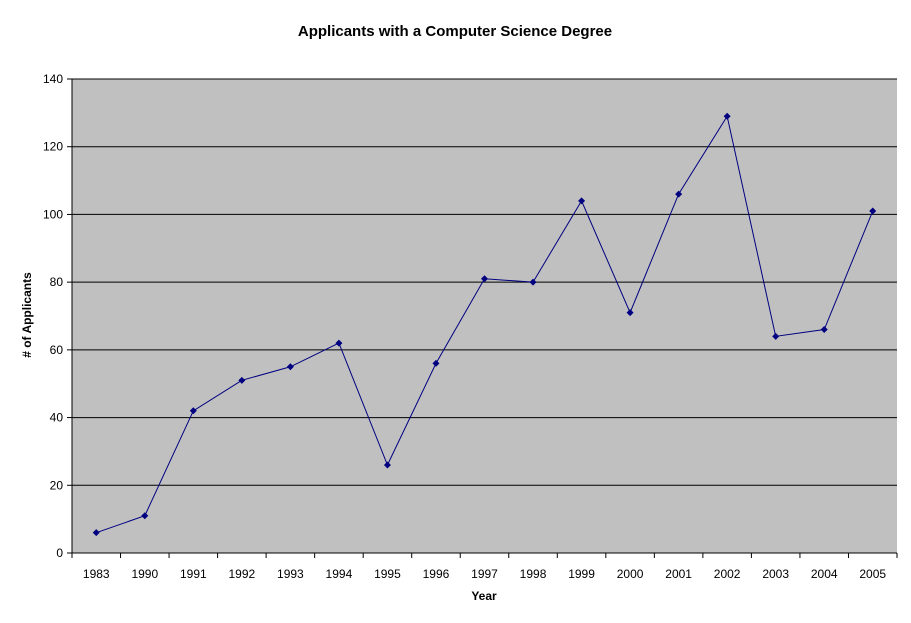 Image resolution: width=911 pixels, height=623 pixels. I want to click on y-tick-labels: 0 20 40 60 80 100 120 140, so click(53, 316).